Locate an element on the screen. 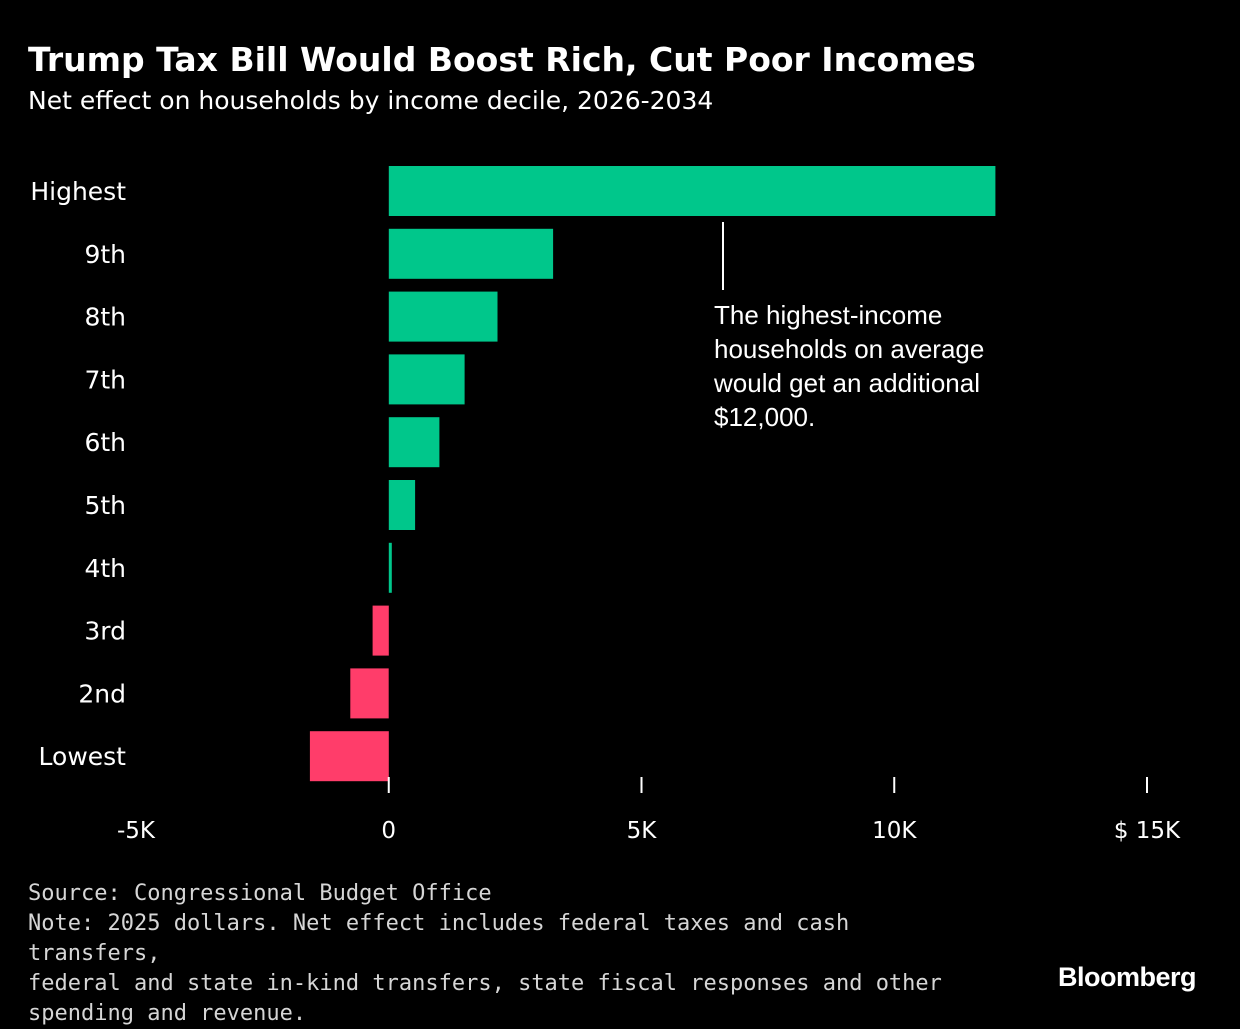 The image size is (1240, 1029). note-line-3: spending and revenue. is located at coordinates (167, 1013).